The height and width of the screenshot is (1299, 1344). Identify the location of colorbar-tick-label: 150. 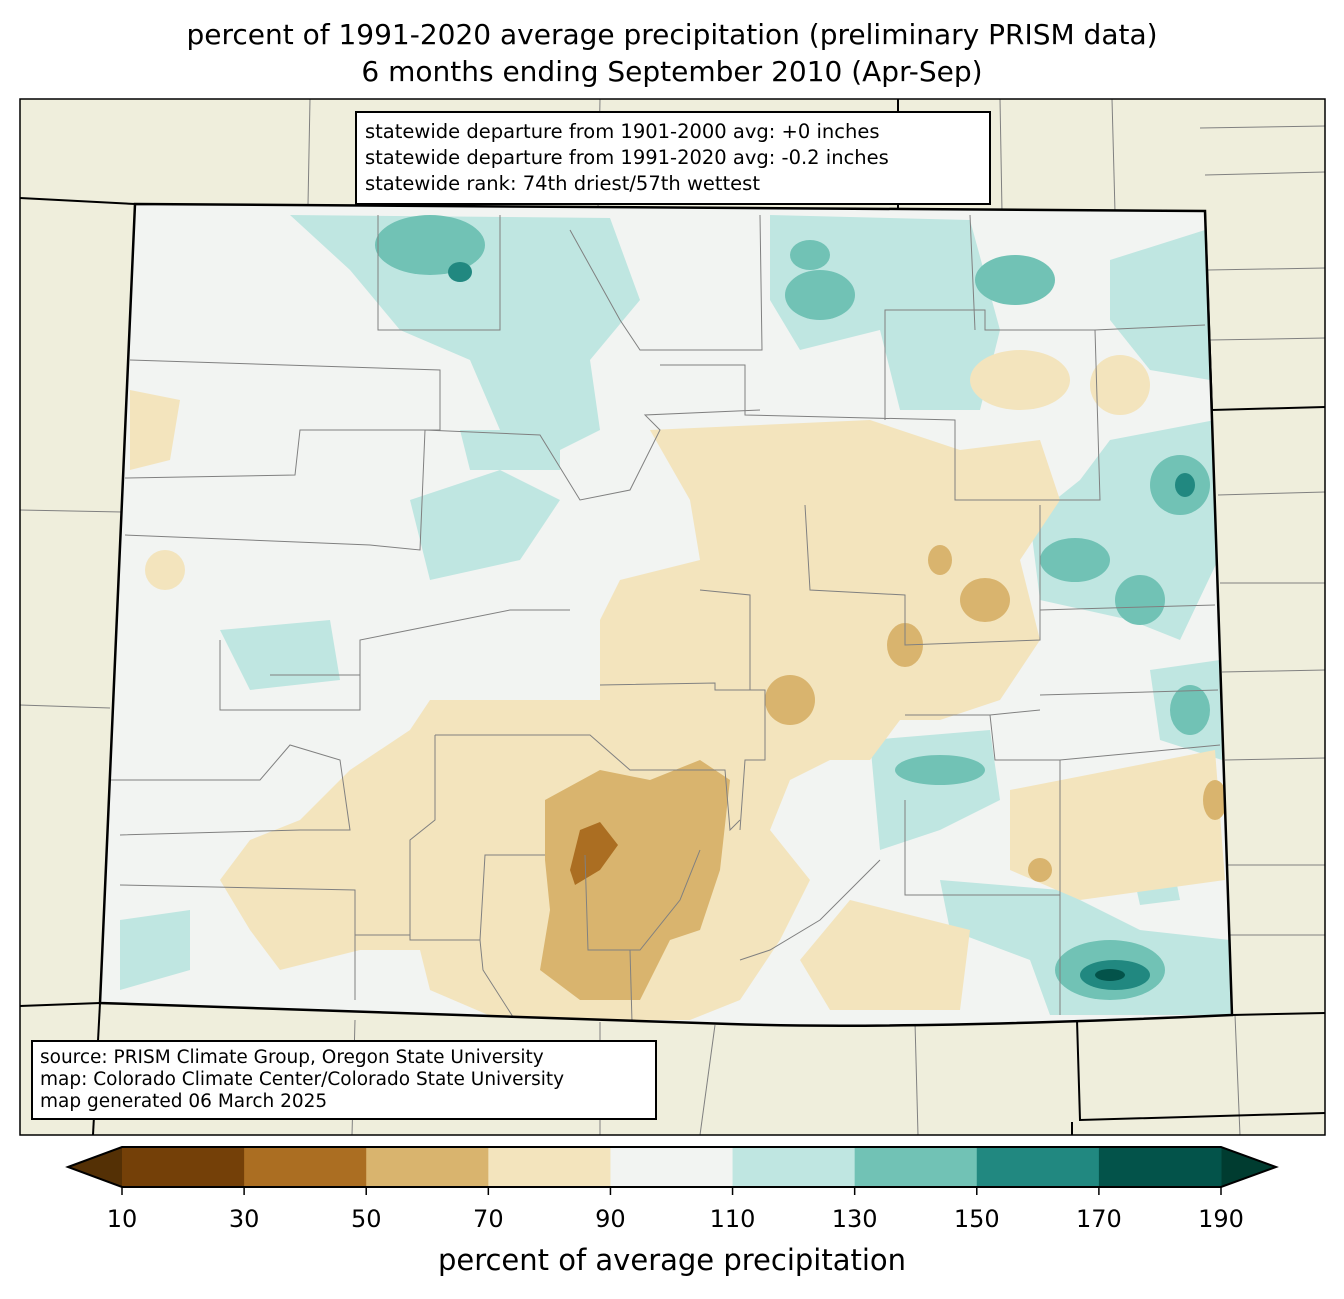
(976, 1219).